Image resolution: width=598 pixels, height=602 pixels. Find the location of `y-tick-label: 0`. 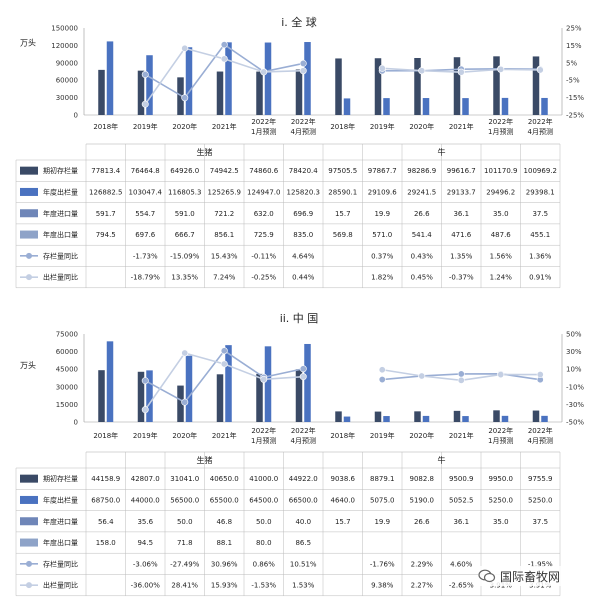

y-tick-label: 0 is located at coordinates (76, 116).